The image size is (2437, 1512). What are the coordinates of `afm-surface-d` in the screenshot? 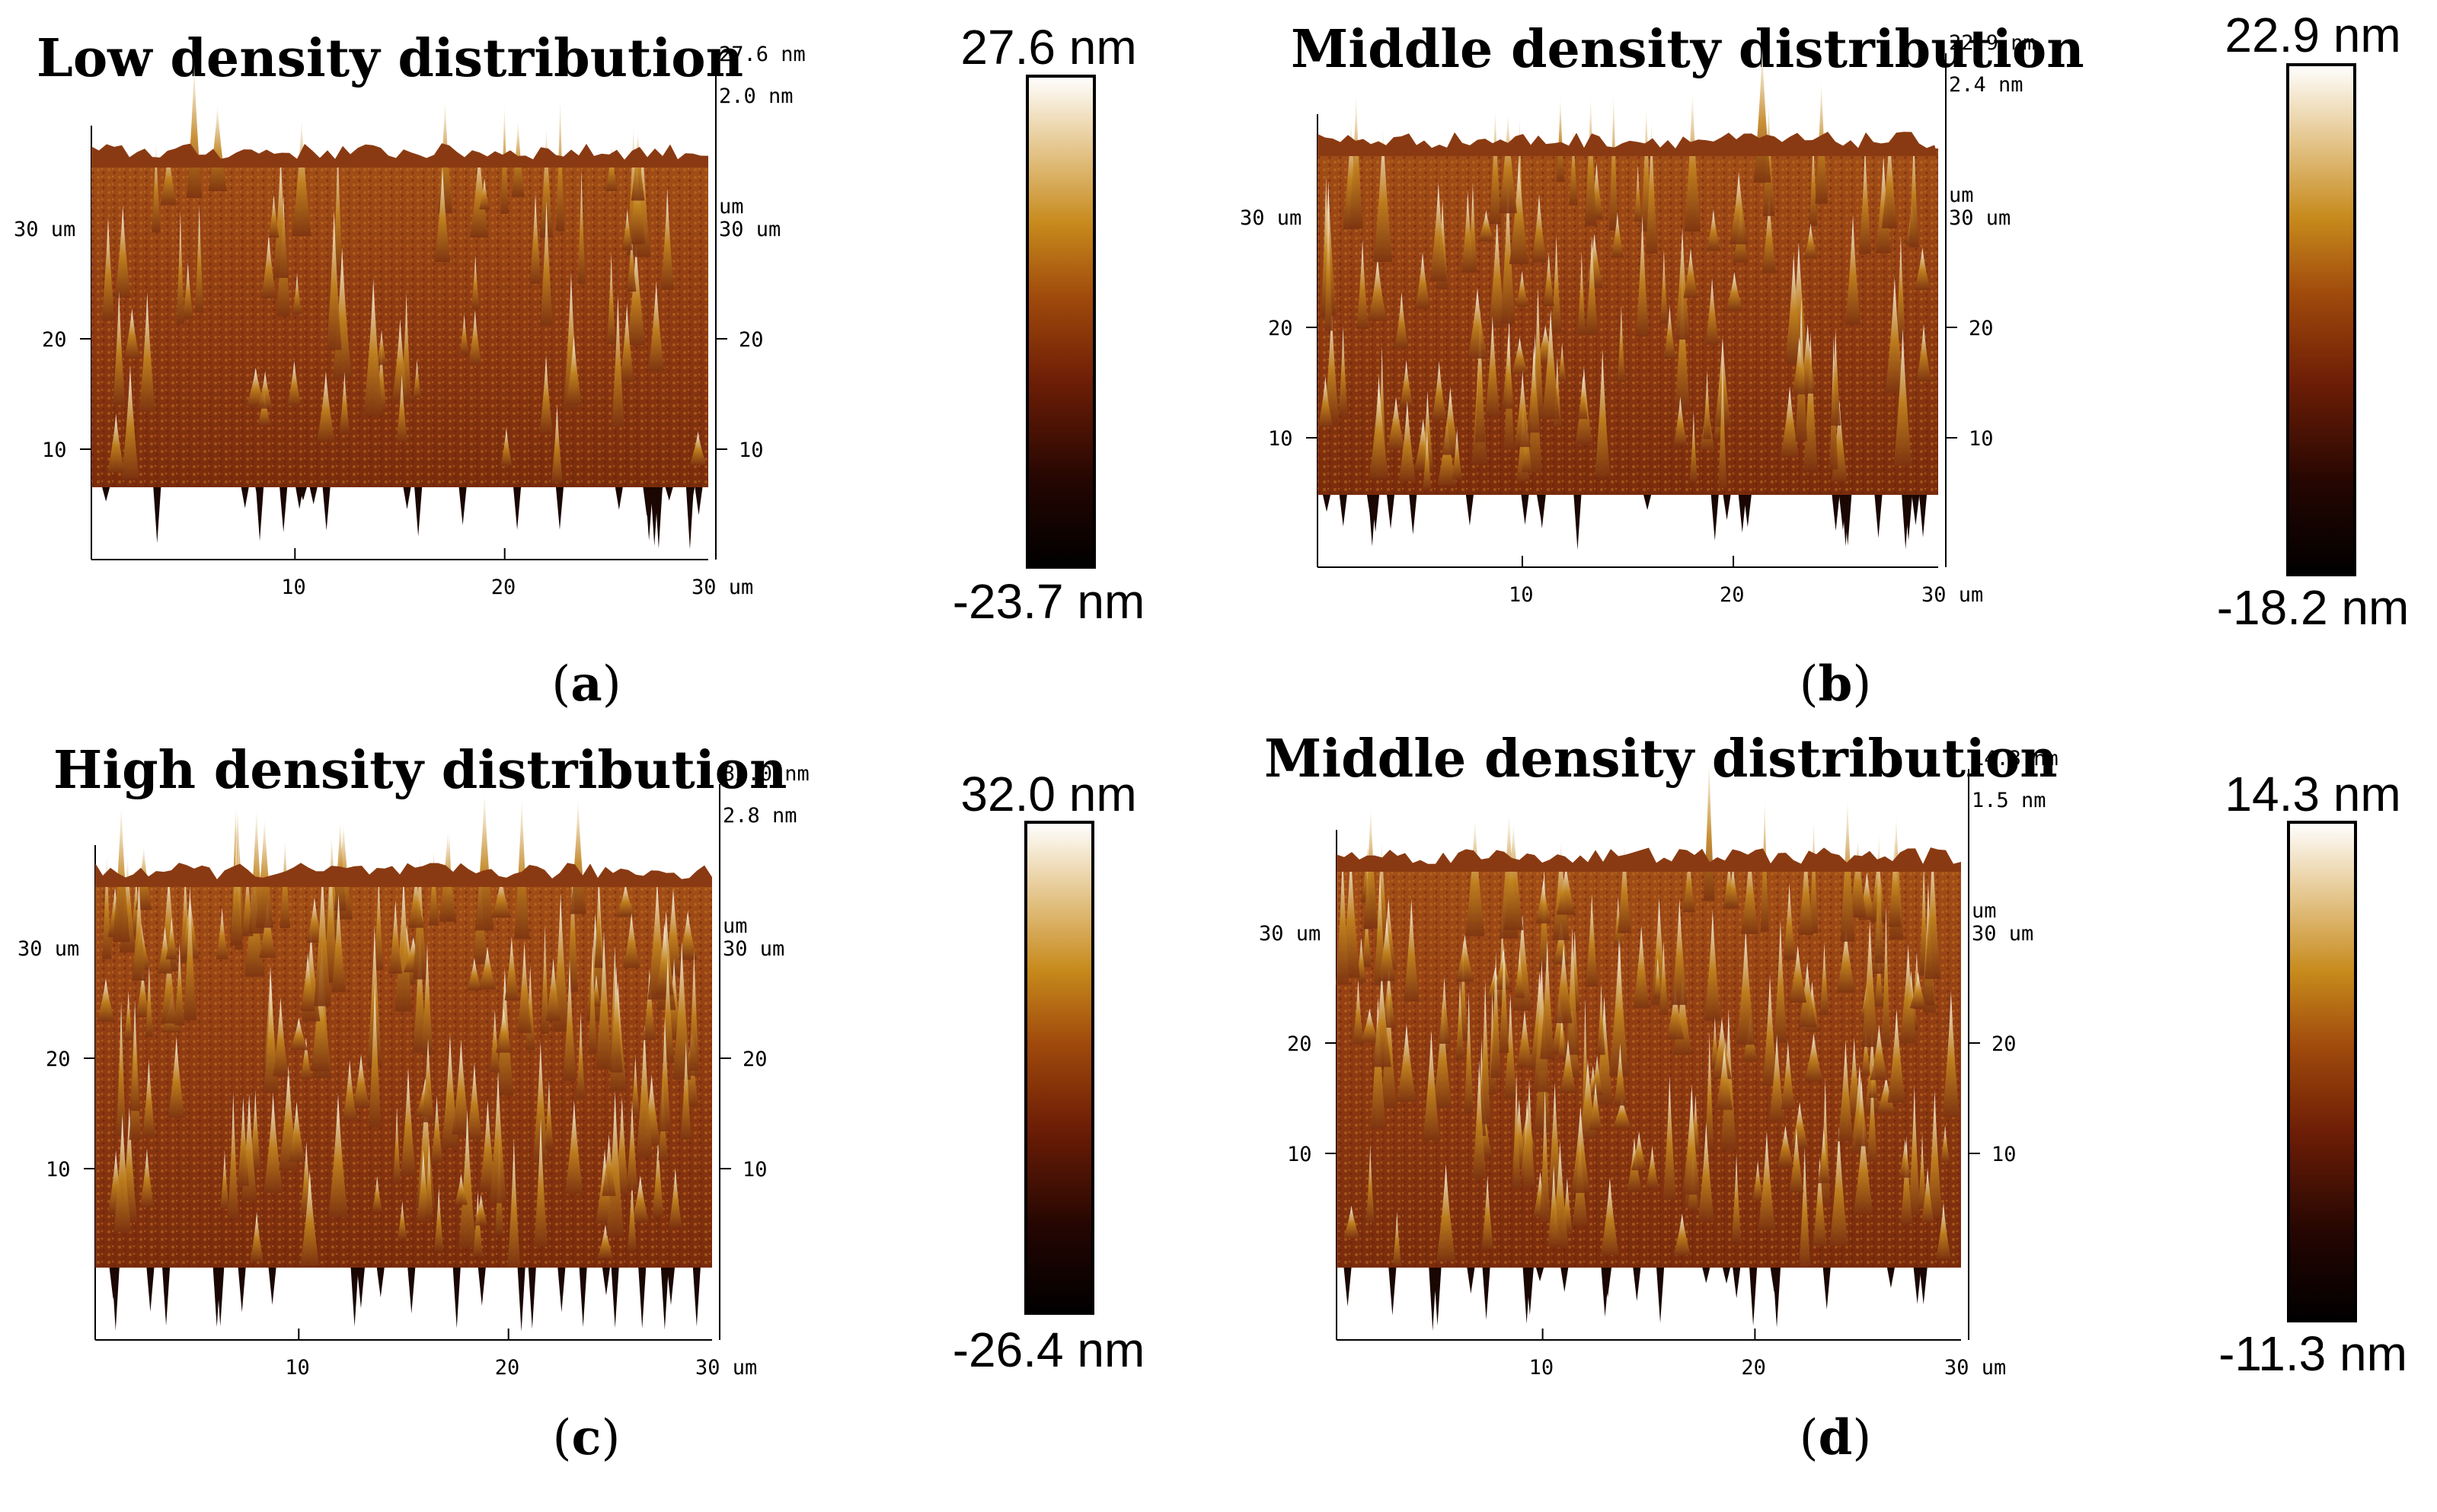 It's located at (1649, 1044).